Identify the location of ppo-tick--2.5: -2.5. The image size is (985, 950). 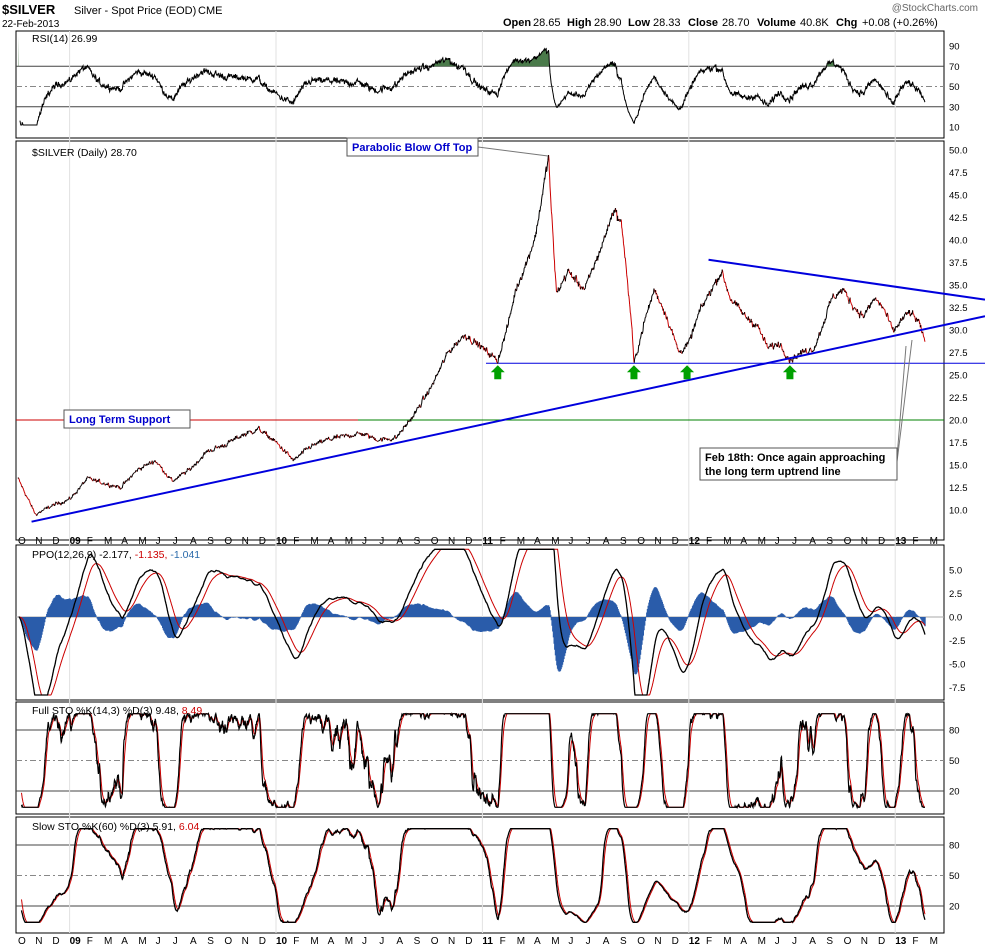
(957, 641).